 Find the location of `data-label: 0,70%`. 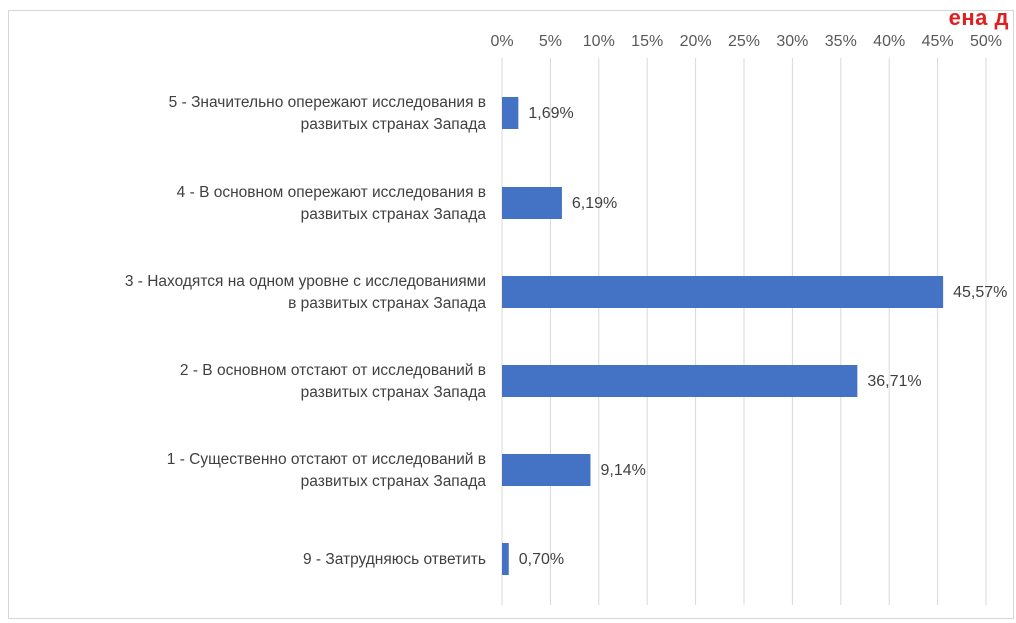

data-label: 0,70% is located at coordinates (541, 559).